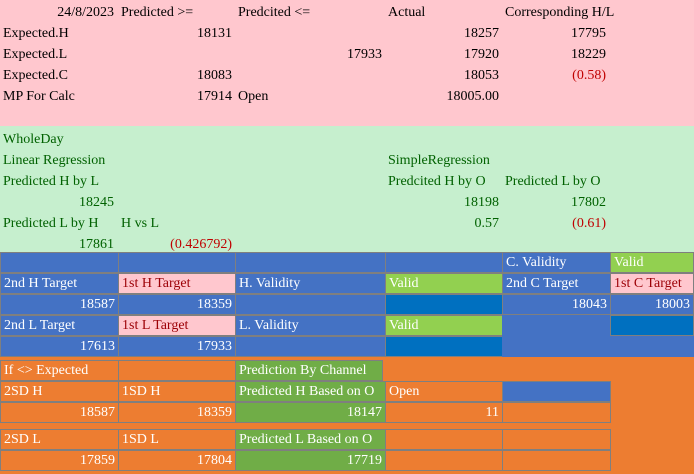 This screenshot has height=474, width=694. I want to click on pred-h-based-on-o-label: Predicted H Based on O, so click(310, 391).